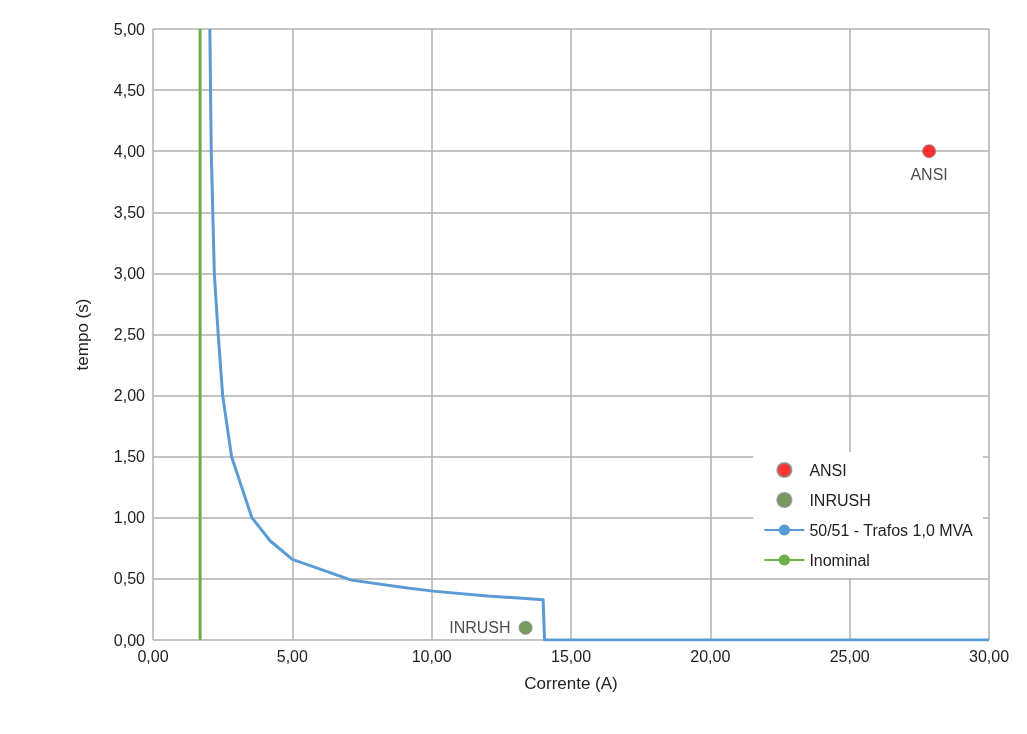  What do you see at coordinates (292, 656) in the screenshot?
I see `x-tick-label: 5,00` at bounding box center [292, 656].